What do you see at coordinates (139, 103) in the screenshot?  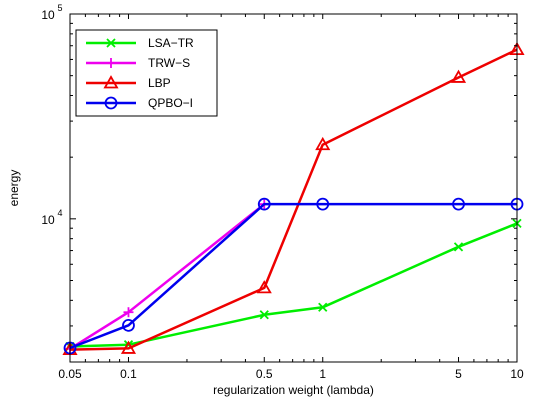 I see `legend-item: QPBO−I` at bounding box center [139, 103].